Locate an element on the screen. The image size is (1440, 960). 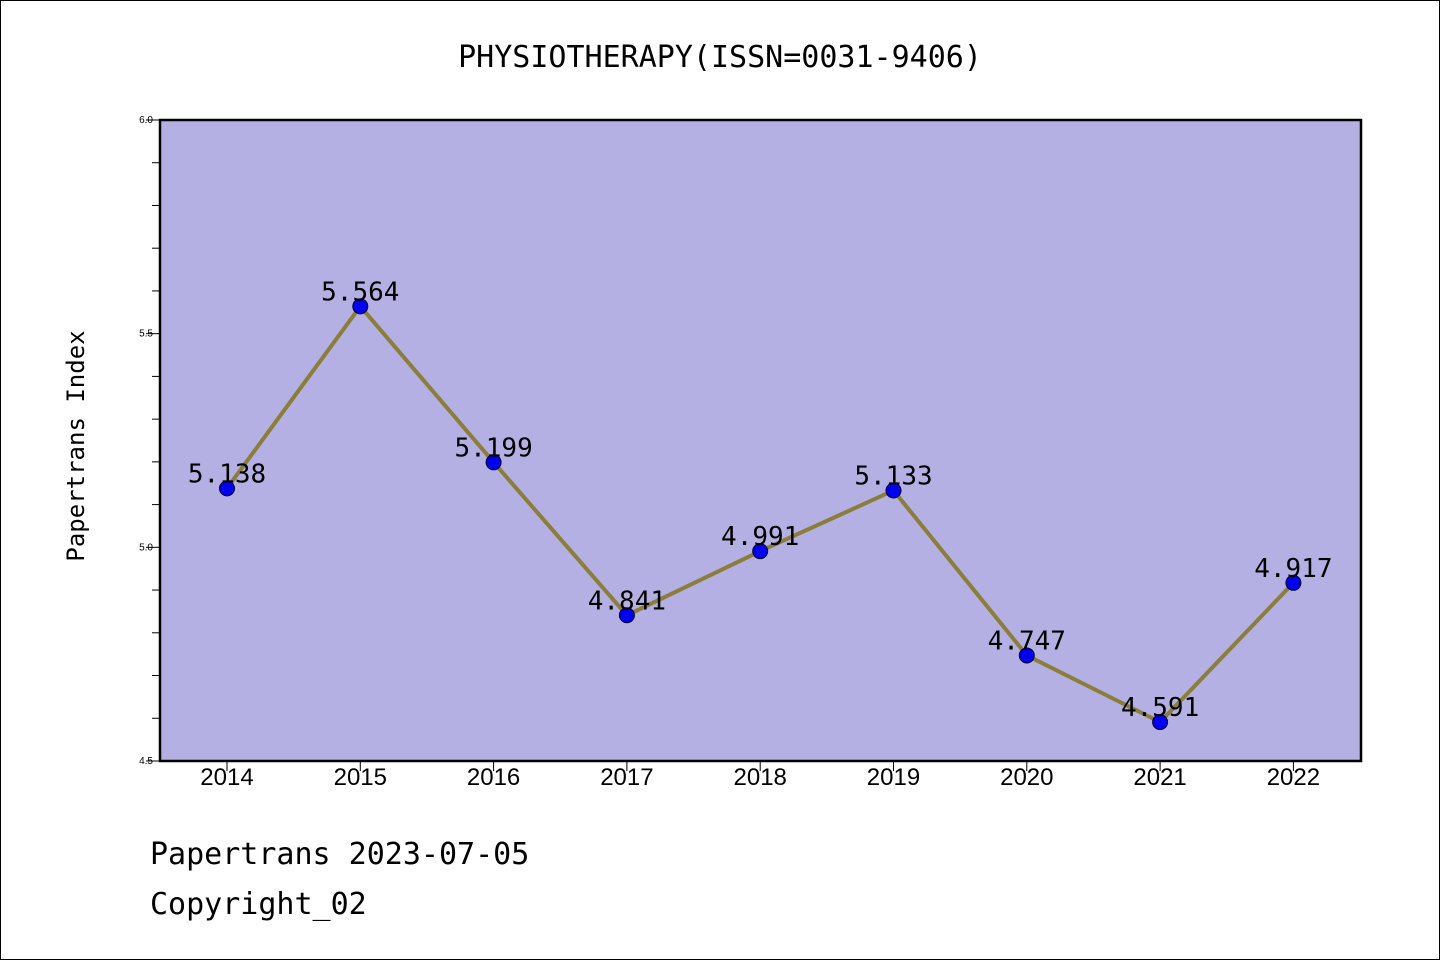
x-tick-label: 2018 is located at coordinates (760, 777).